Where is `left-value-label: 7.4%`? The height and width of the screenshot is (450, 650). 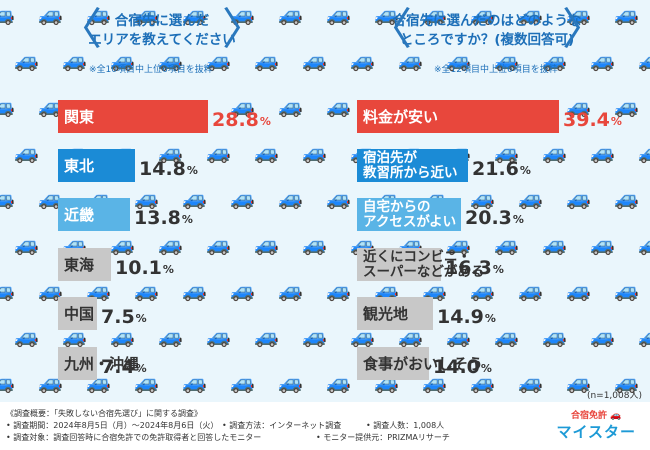 left-value-label: 7.4% is located at coordinates (124, 363).